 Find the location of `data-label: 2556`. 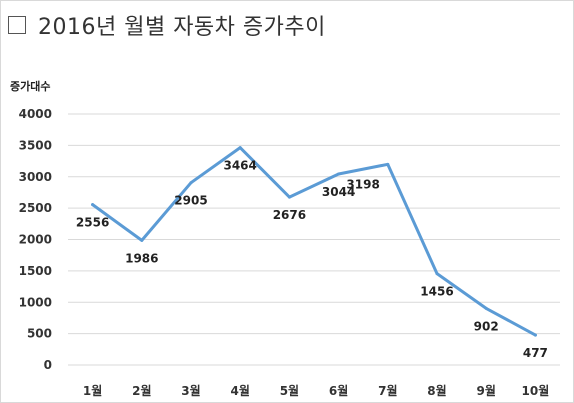

data-label: 2556 is located at coordinates (92, 223).